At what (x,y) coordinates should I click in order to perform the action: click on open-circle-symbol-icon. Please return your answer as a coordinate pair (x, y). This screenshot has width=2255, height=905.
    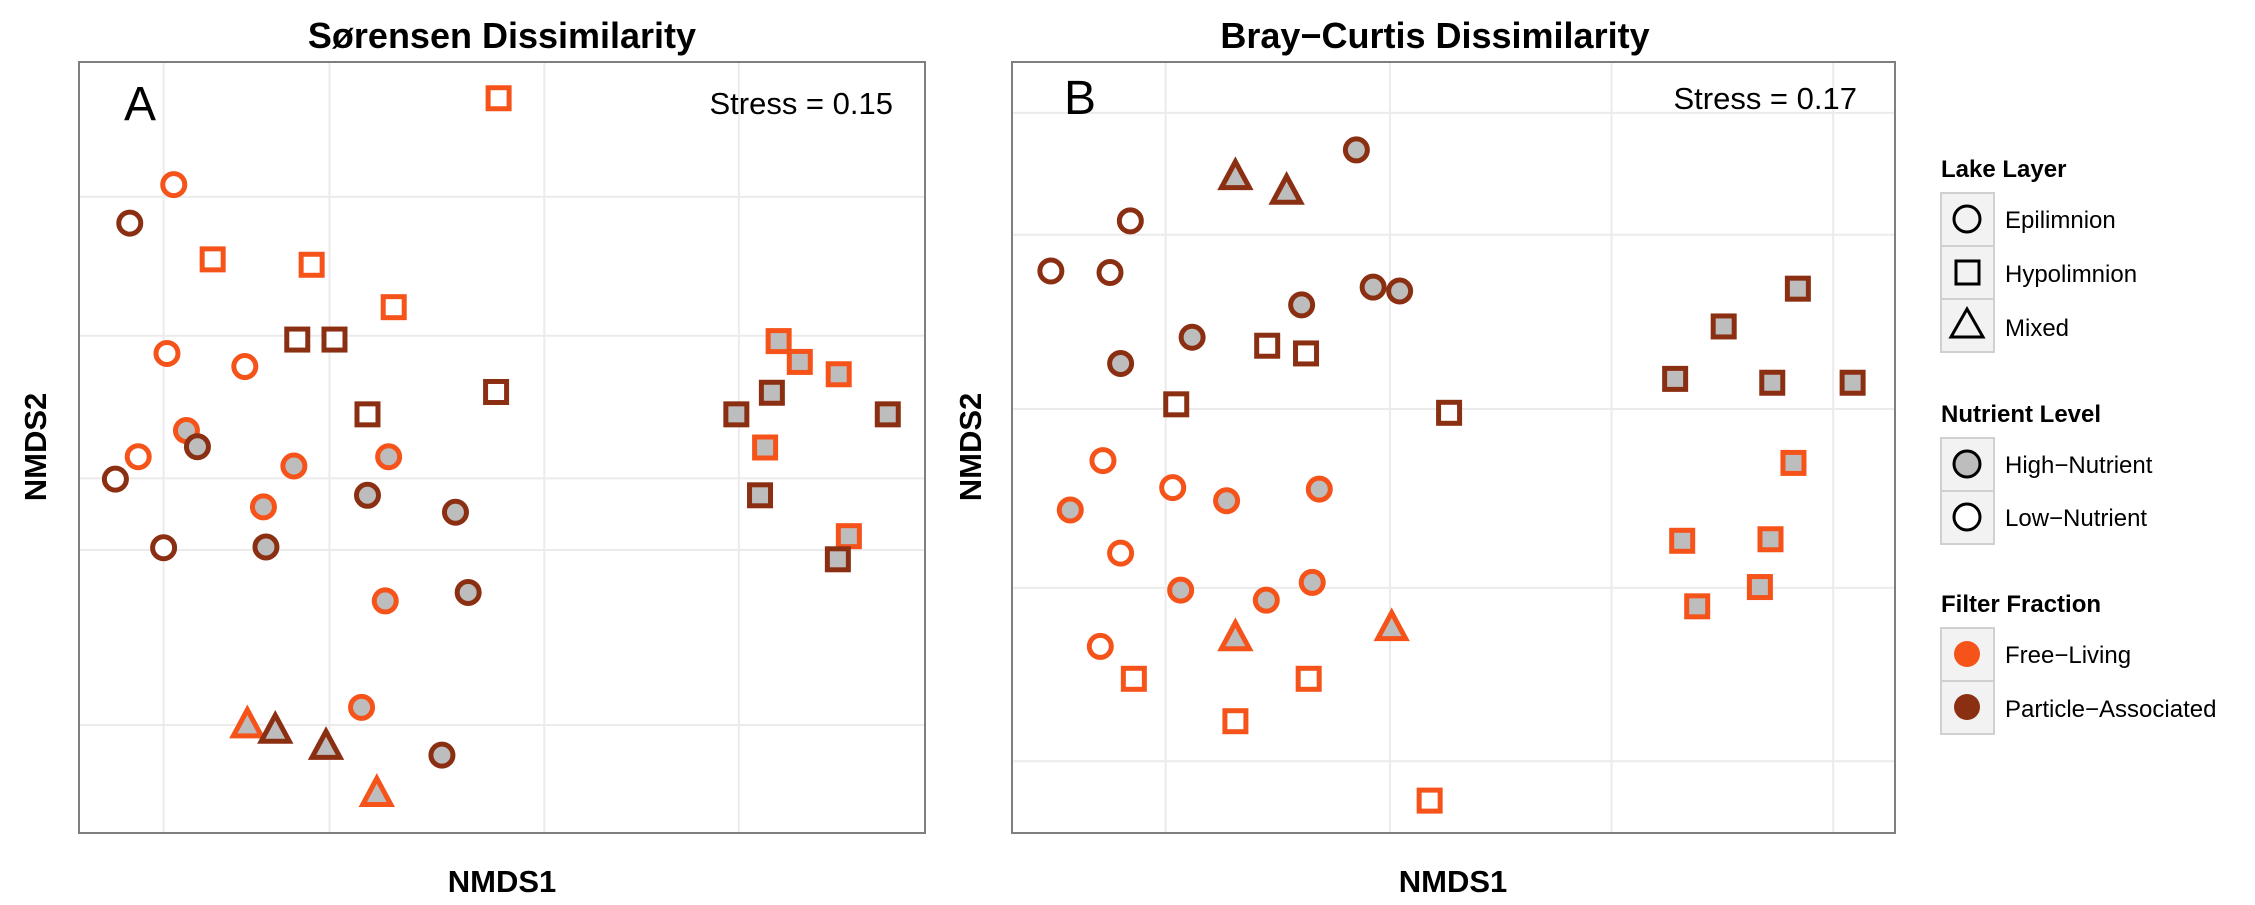
    Looking at the image, I should click on (1967, 517).